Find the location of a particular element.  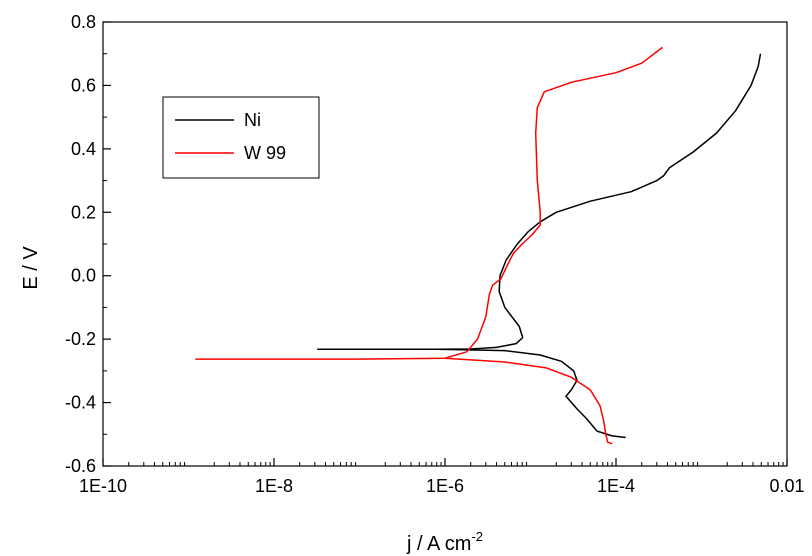

y-axis-label: E / V is located at coordinates (31, 268).